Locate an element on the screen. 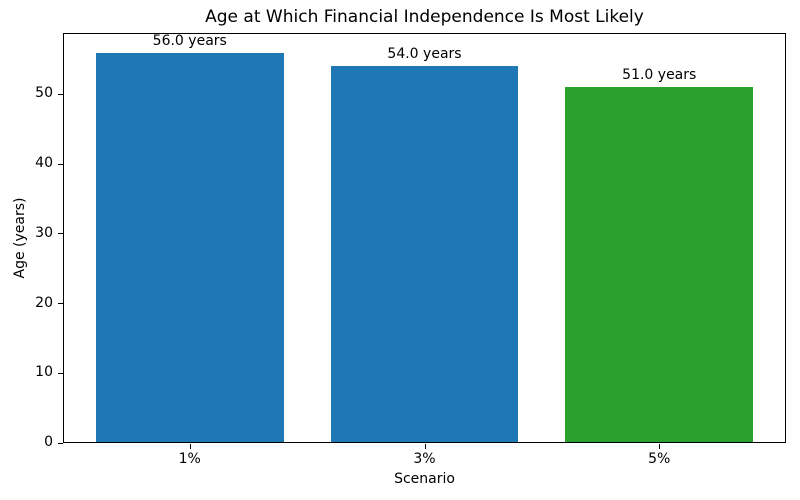  bar-value-label: 54.0 years is located at coordinates (424, 54).